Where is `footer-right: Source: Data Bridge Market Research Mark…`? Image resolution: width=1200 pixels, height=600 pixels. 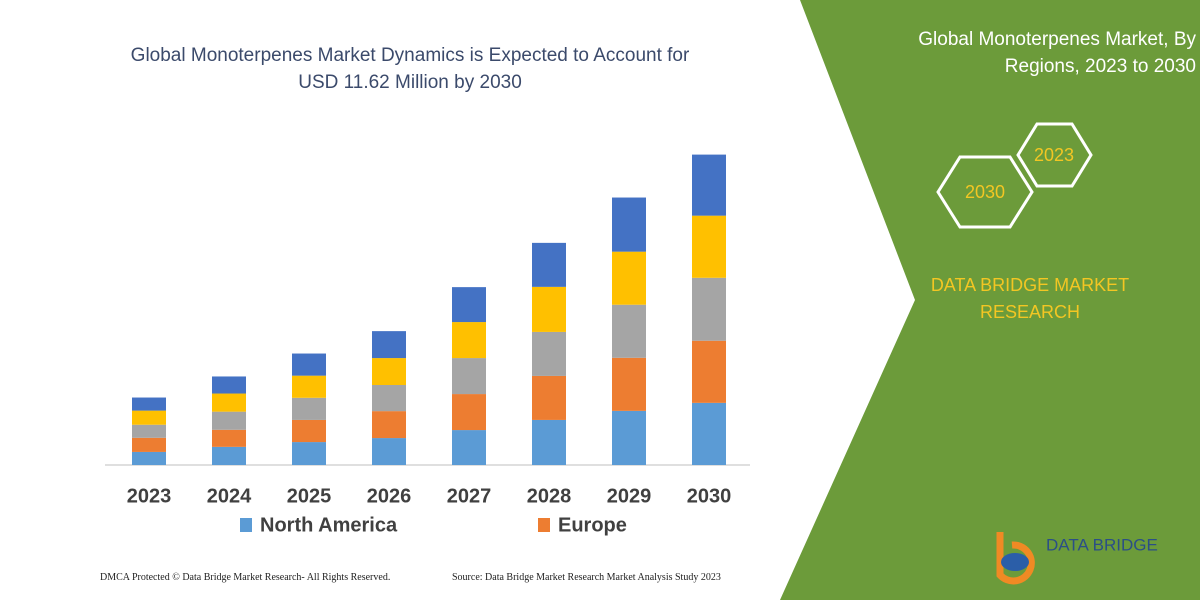
footer-right: Source: Data Bridge Market Research Mark… is located at coordinates (586, 577).